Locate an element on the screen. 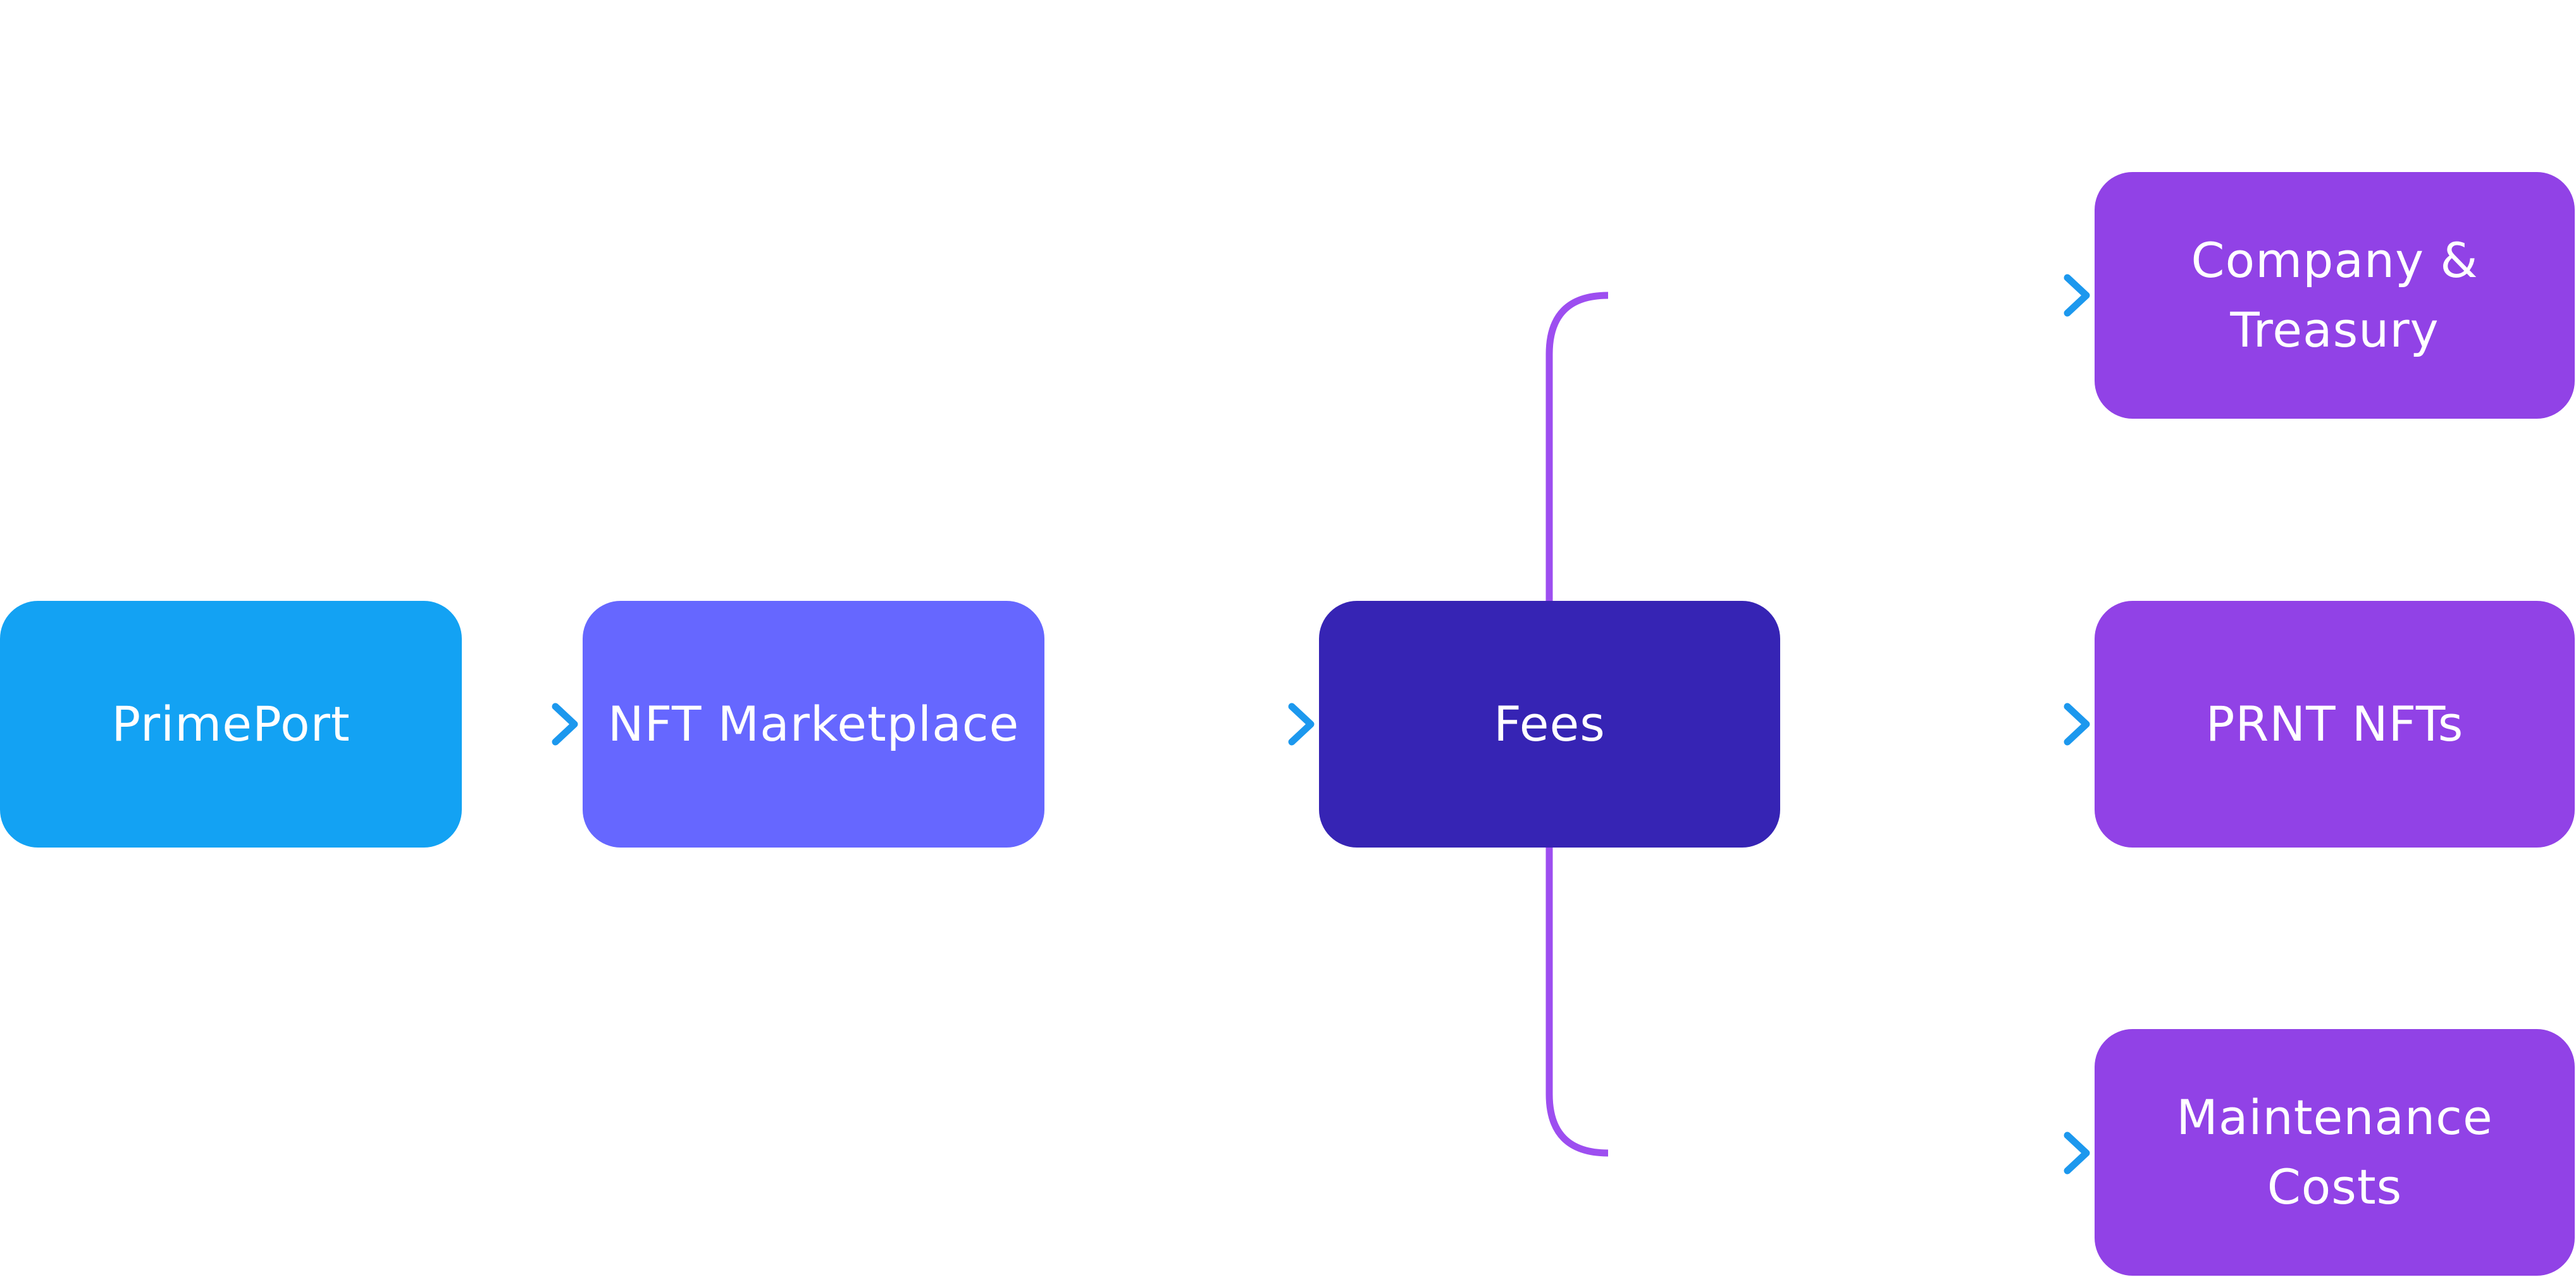  node-nft-marketplace: NFT Marketplace is located at coordinates (814, 724).